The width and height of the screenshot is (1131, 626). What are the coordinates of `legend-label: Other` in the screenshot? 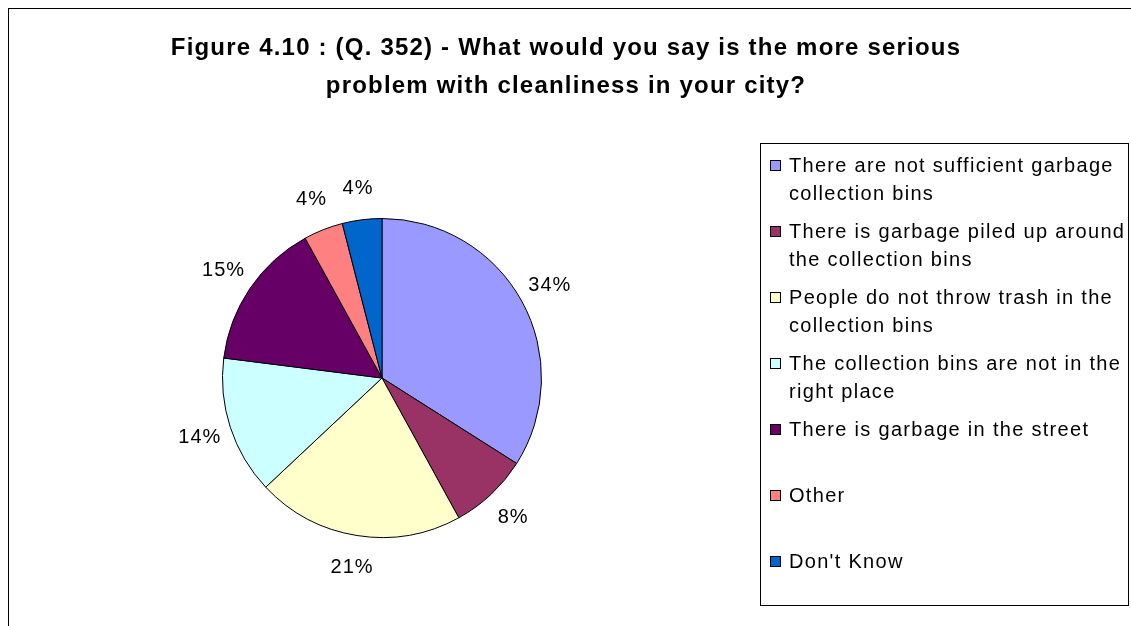 It's located at (818, 495).